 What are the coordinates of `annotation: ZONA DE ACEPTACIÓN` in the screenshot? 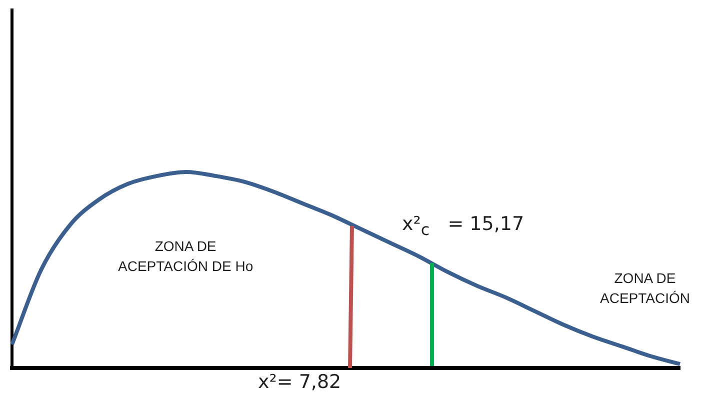 It's located at (645, 288).